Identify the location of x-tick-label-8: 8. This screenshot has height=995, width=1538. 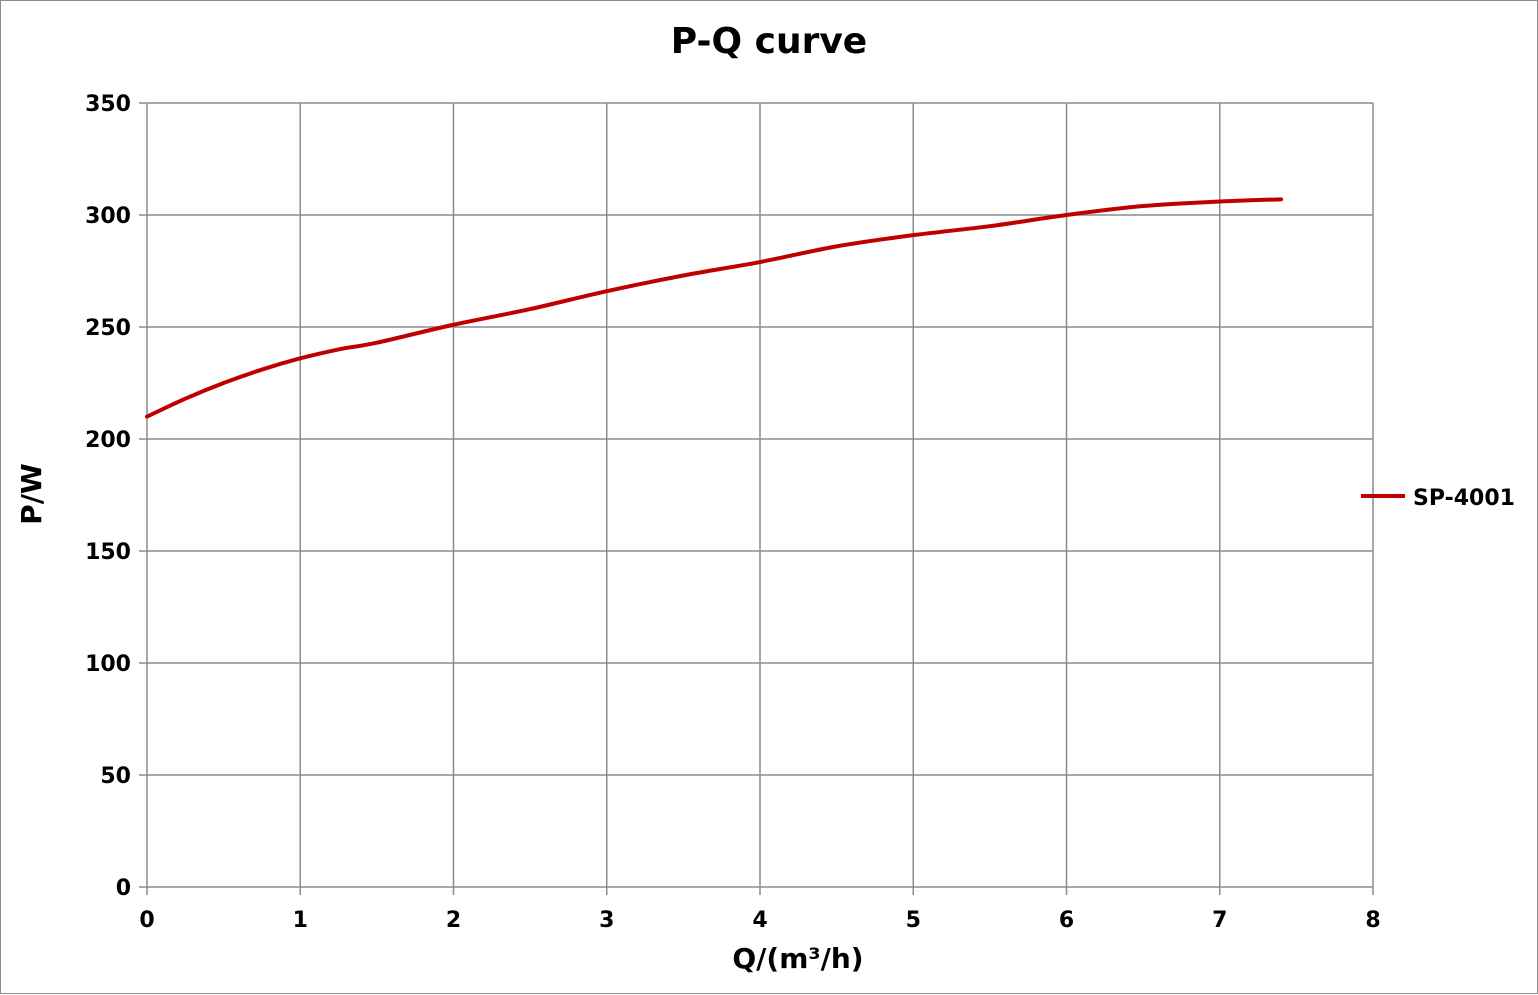
(1372, 920).